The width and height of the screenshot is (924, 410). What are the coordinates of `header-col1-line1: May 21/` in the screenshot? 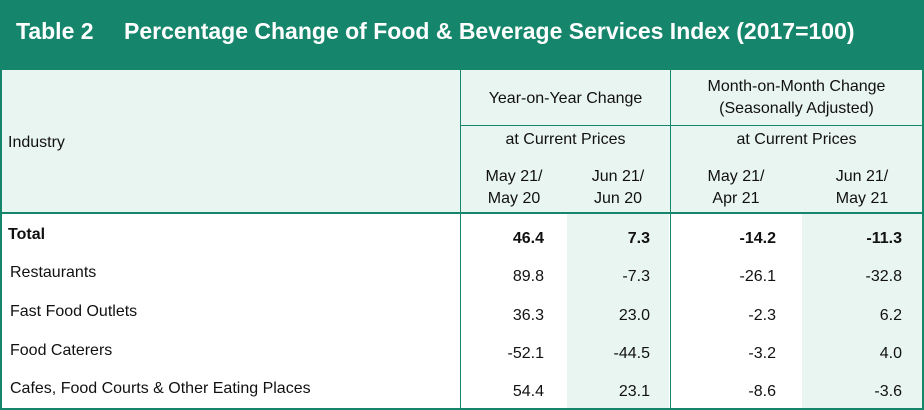 It's located at (514, 176).